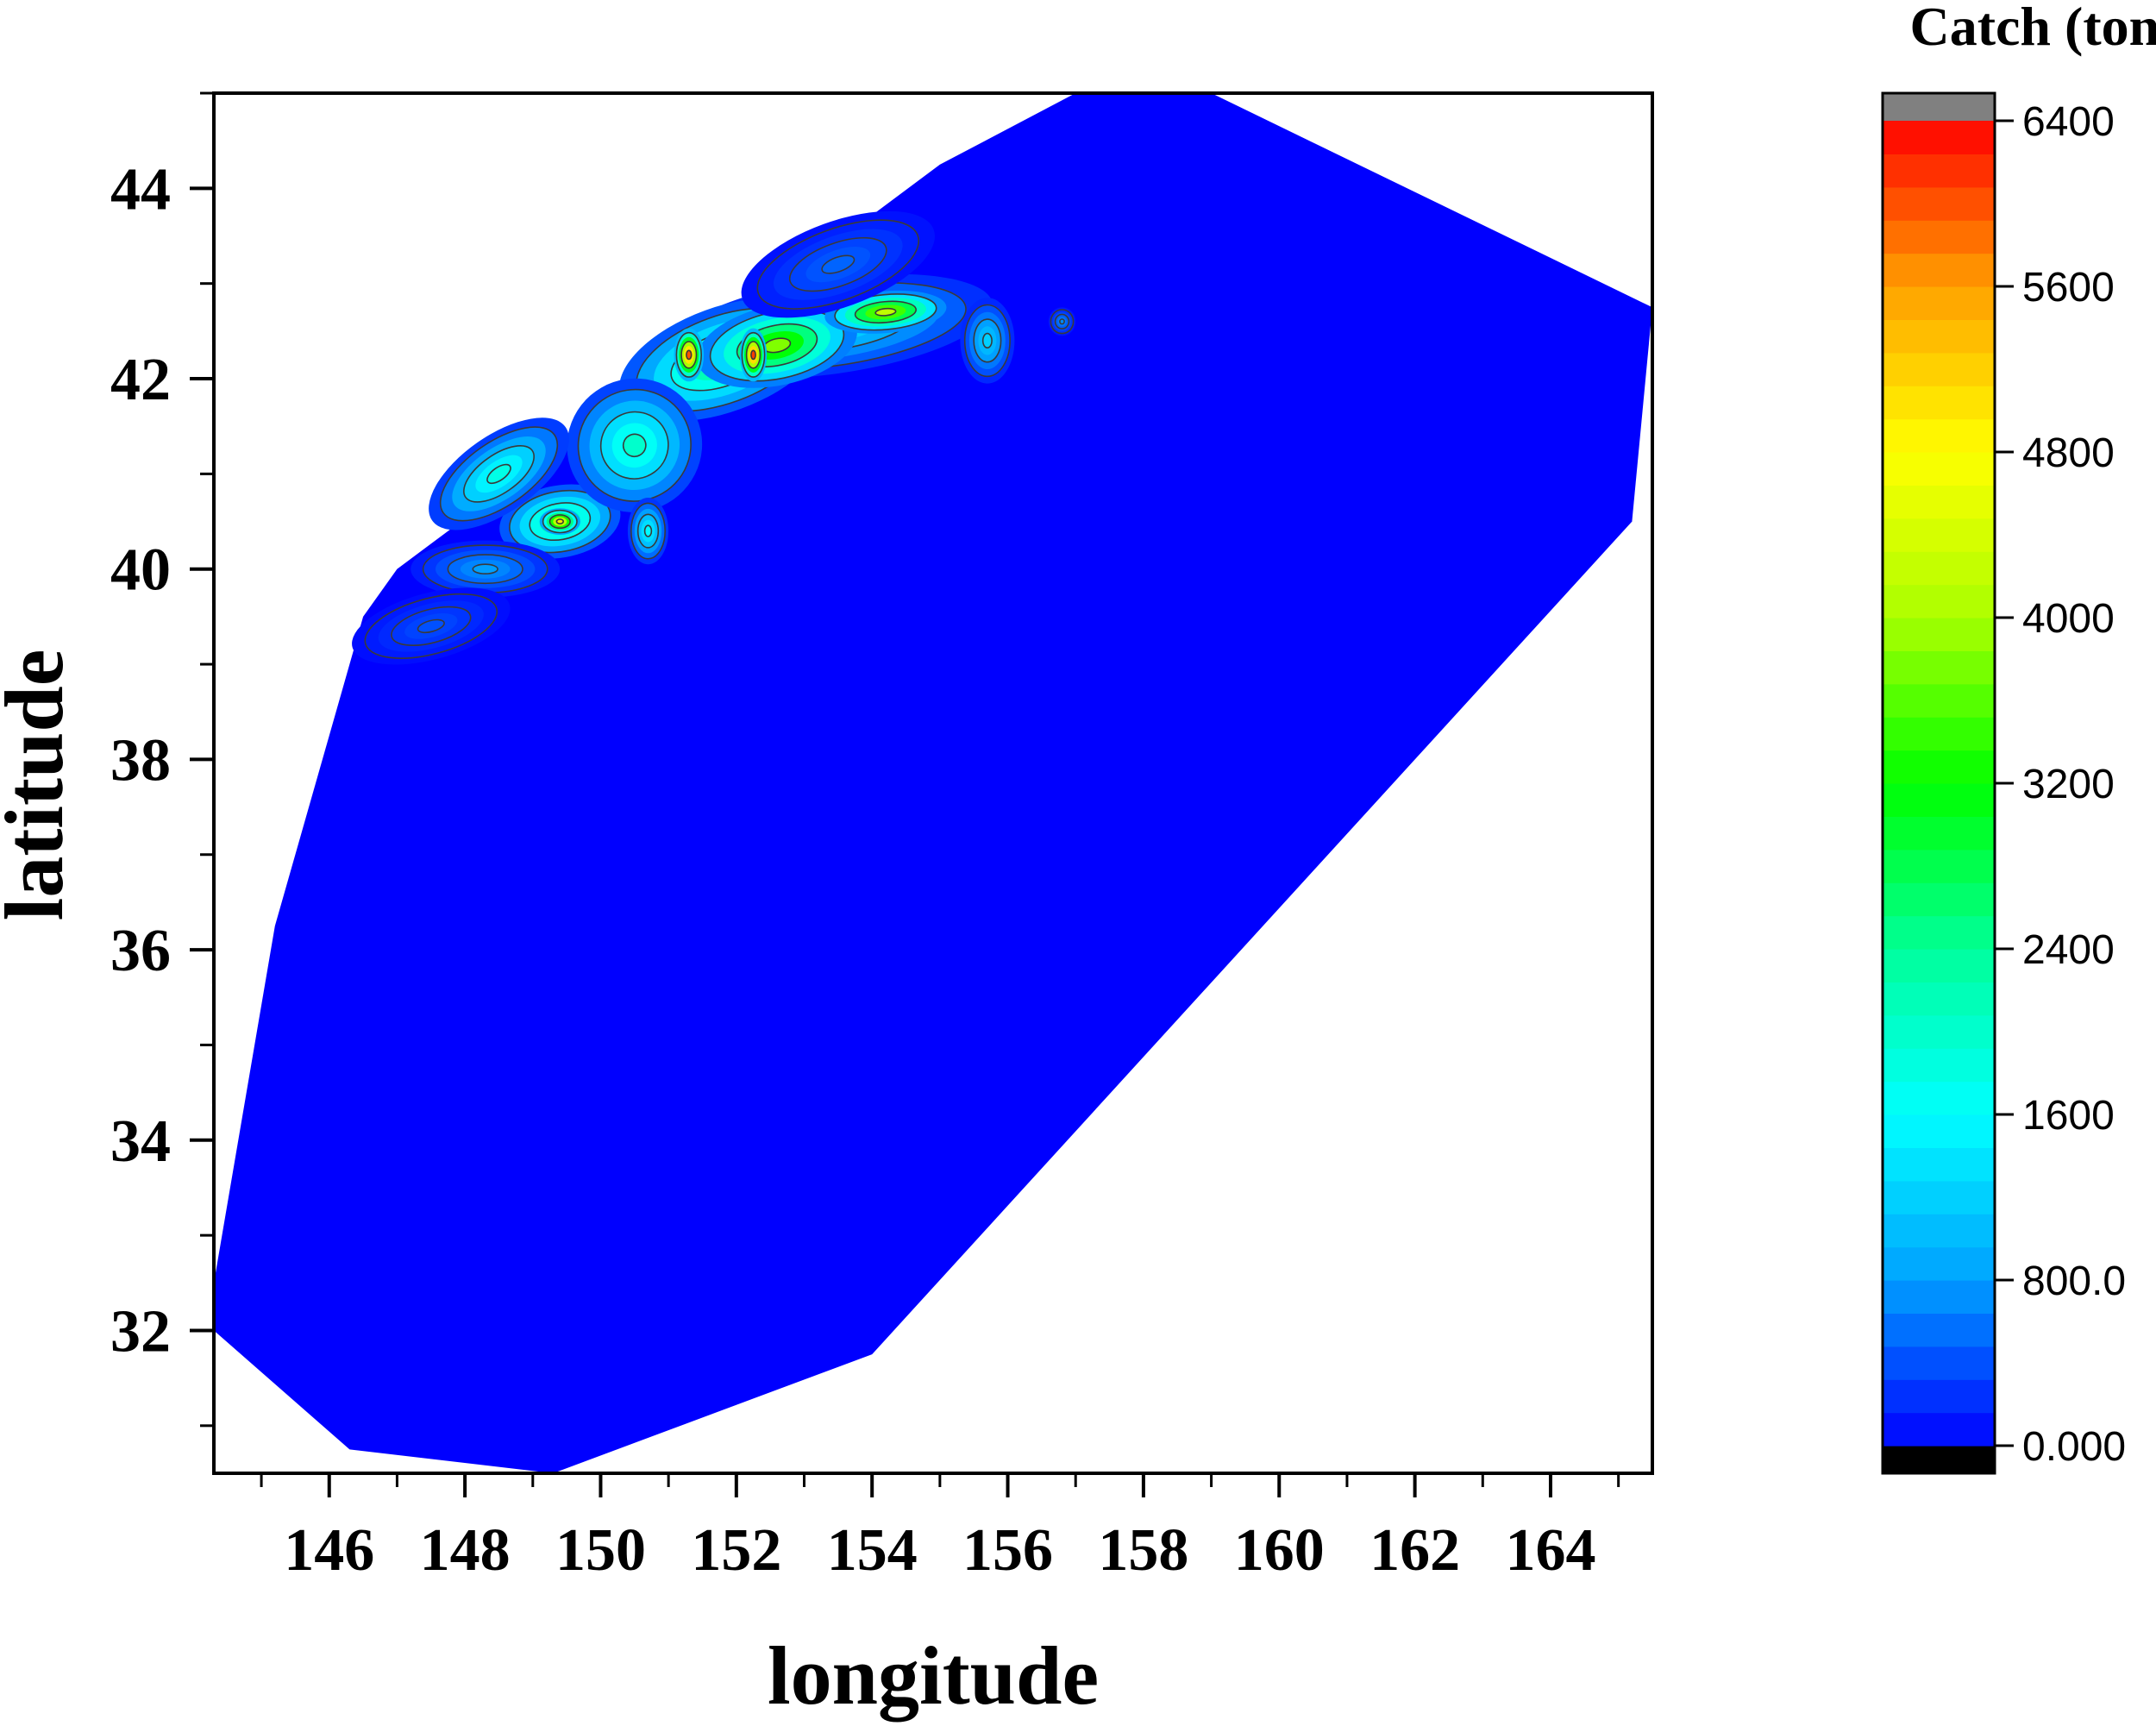 This screenshot has width=2156, height=1726. I want to click on colorbar-tick-label: 4000, so click(2068, 619).